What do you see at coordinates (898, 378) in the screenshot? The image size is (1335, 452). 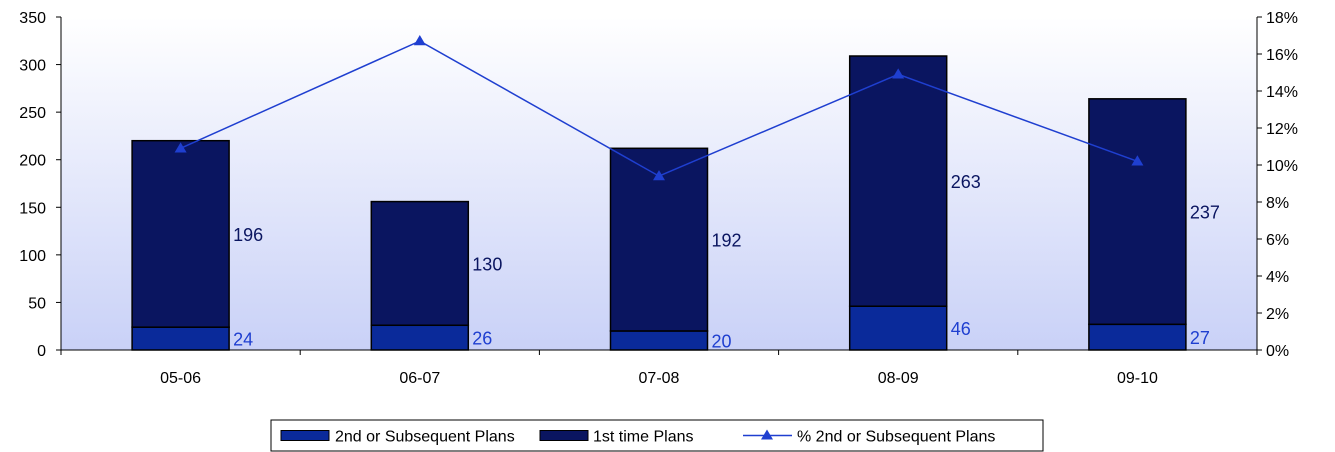 I see `x-tick-label: 08-09` at bounding box center [898, 378].